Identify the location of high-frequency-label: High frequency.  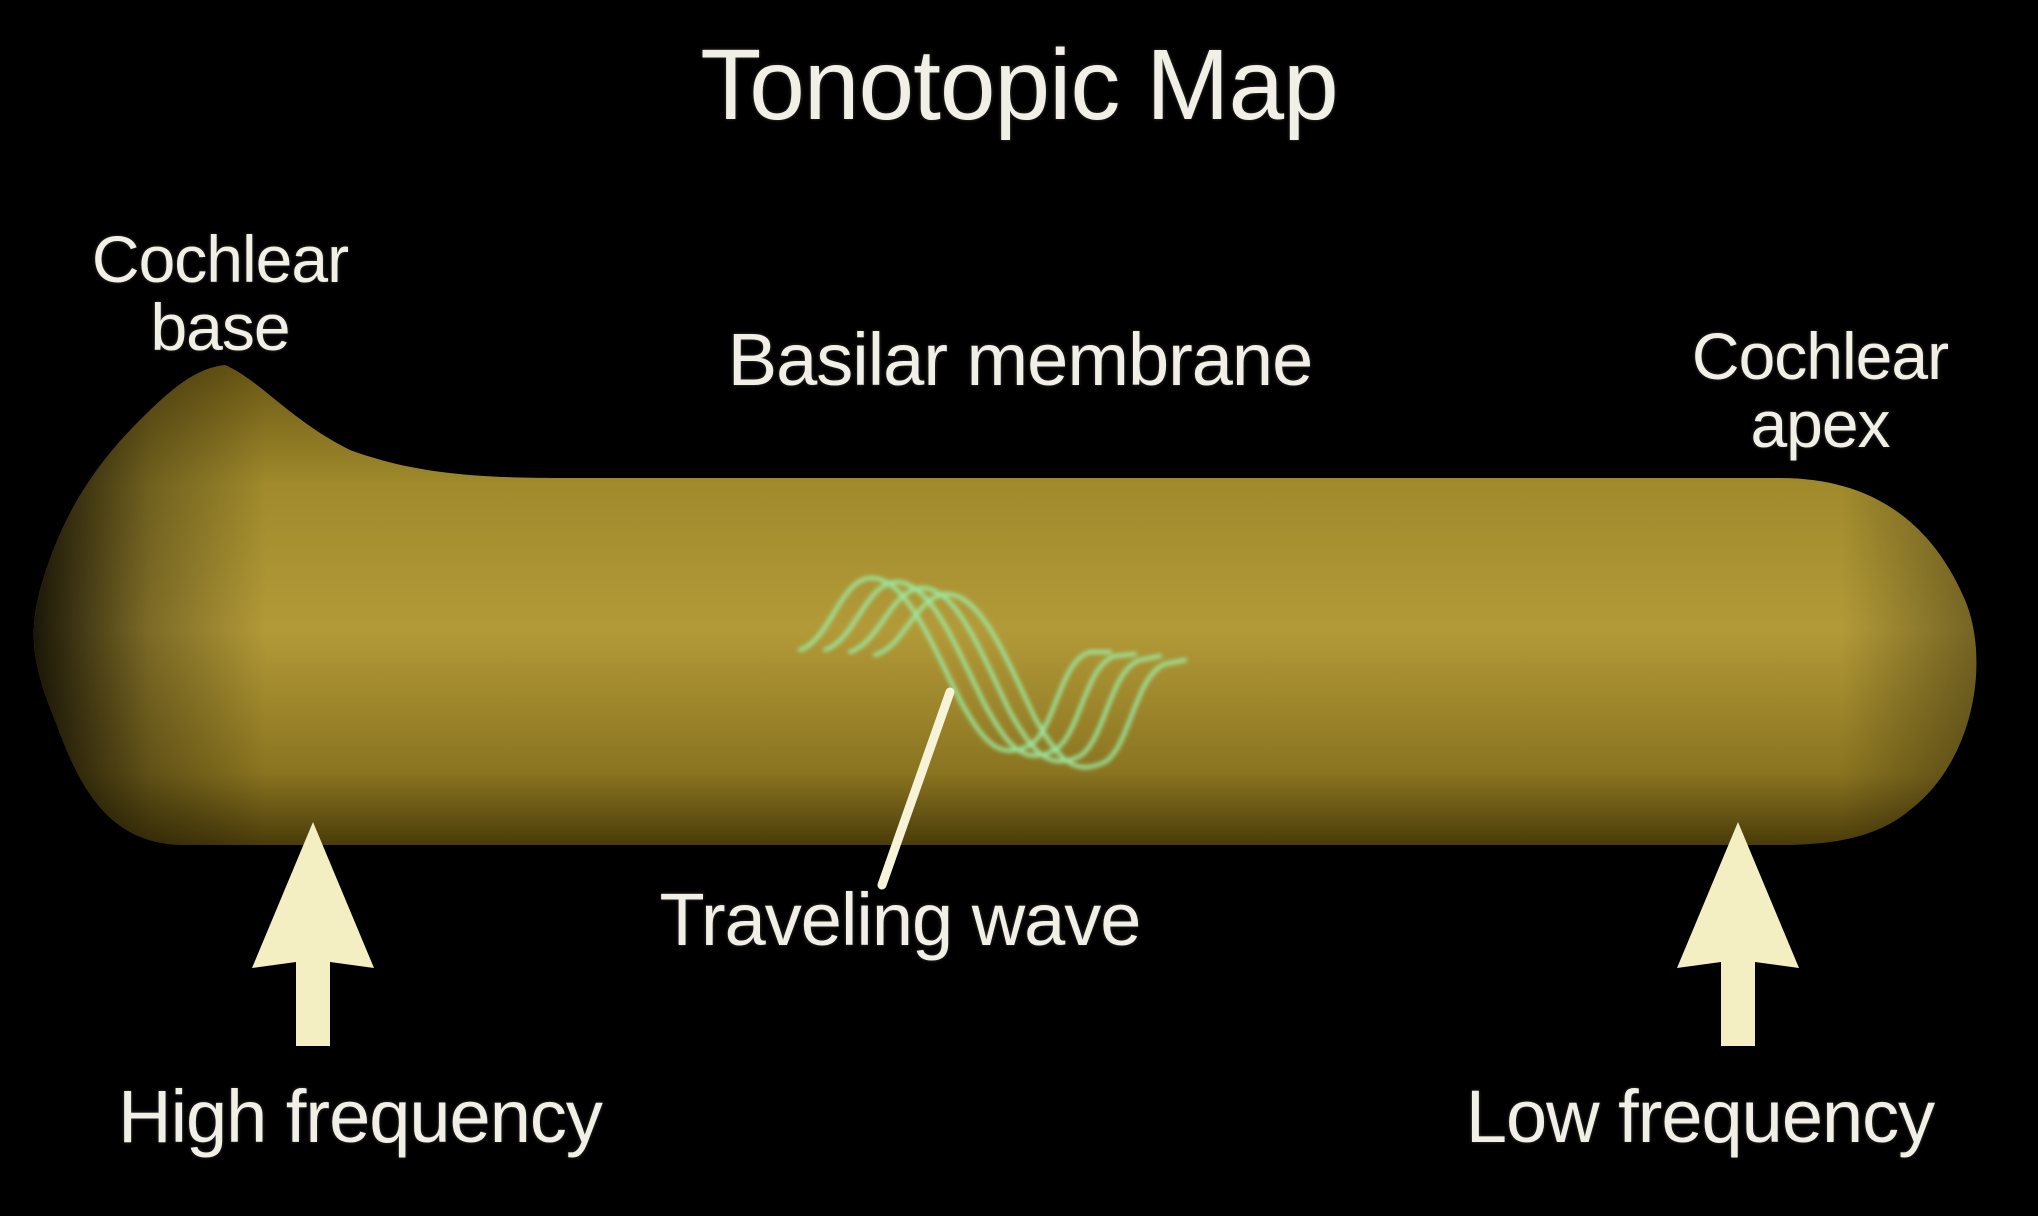
(360, 1116).